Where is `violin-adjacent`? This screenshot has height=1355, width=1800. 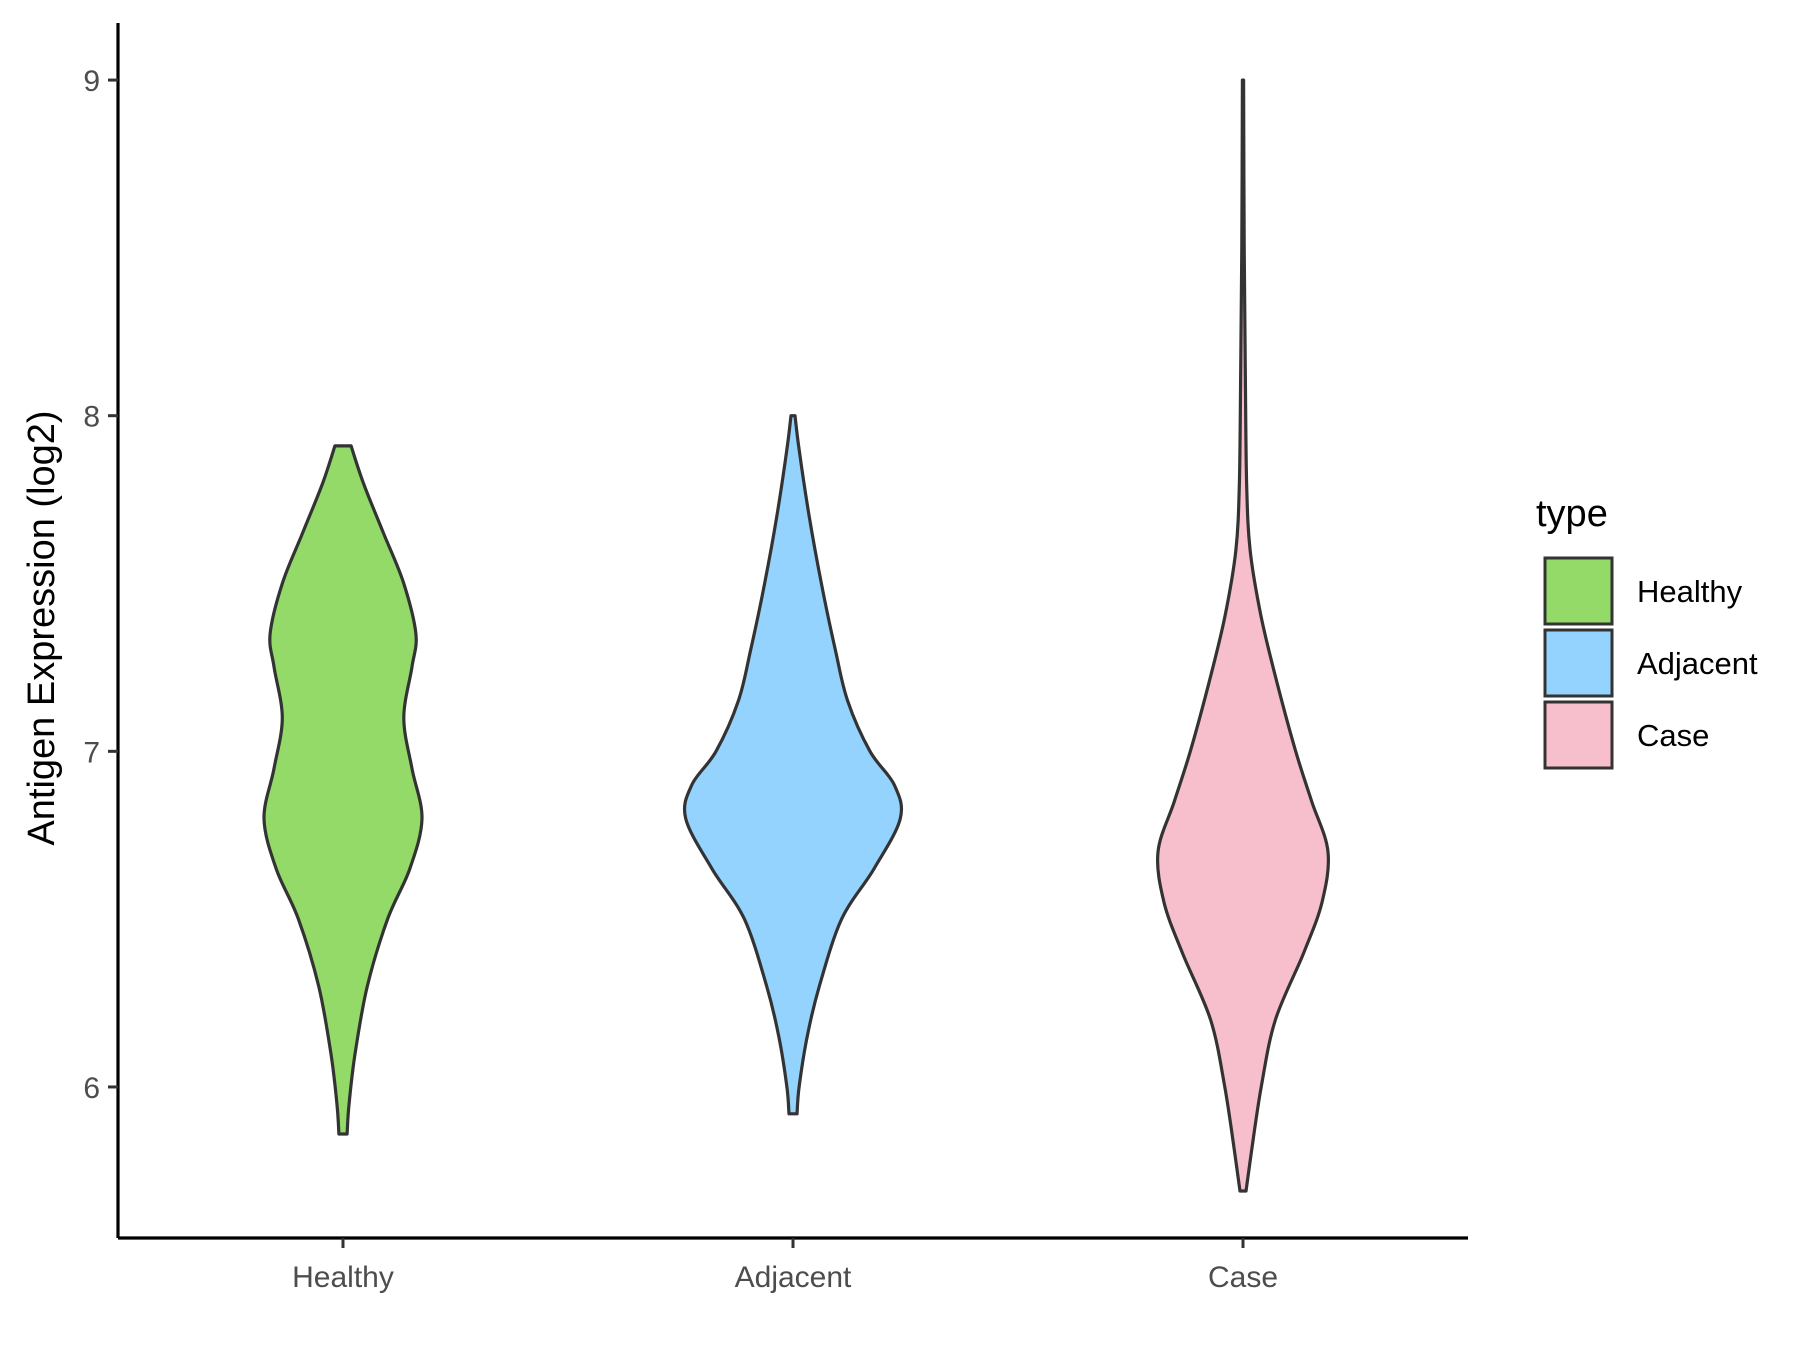 violin-adjacent is located at coordinates (793, 765).